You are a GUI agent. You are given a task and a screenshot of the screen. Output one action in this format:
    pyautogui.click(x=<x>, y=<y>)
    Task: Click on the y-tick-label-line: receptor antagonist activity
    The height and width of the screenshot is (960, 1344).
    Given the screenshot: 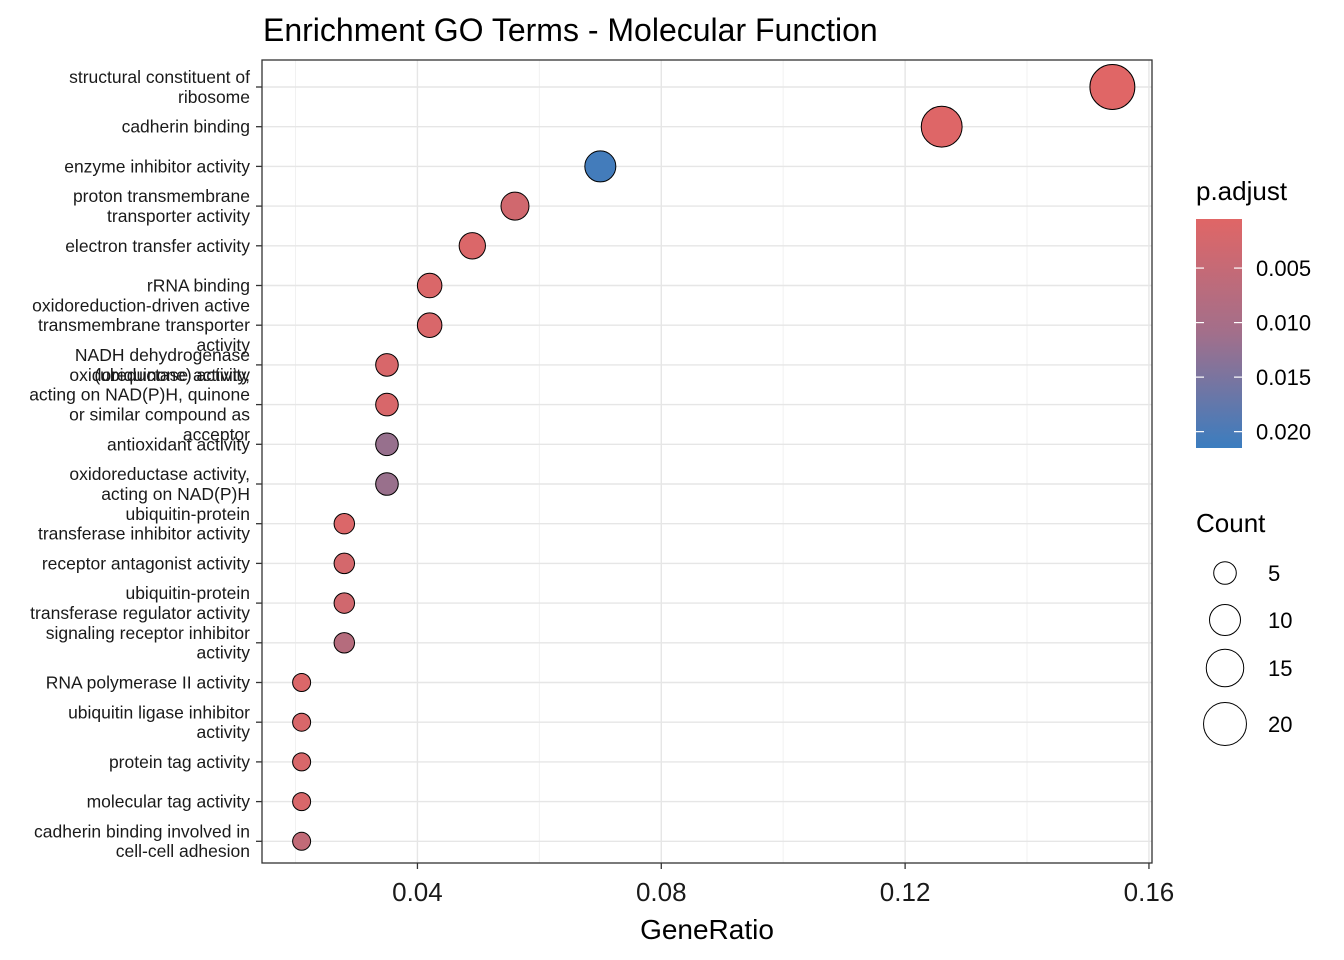 What is the action you would take?
    pyautogui.click(x=146, y=563)
    